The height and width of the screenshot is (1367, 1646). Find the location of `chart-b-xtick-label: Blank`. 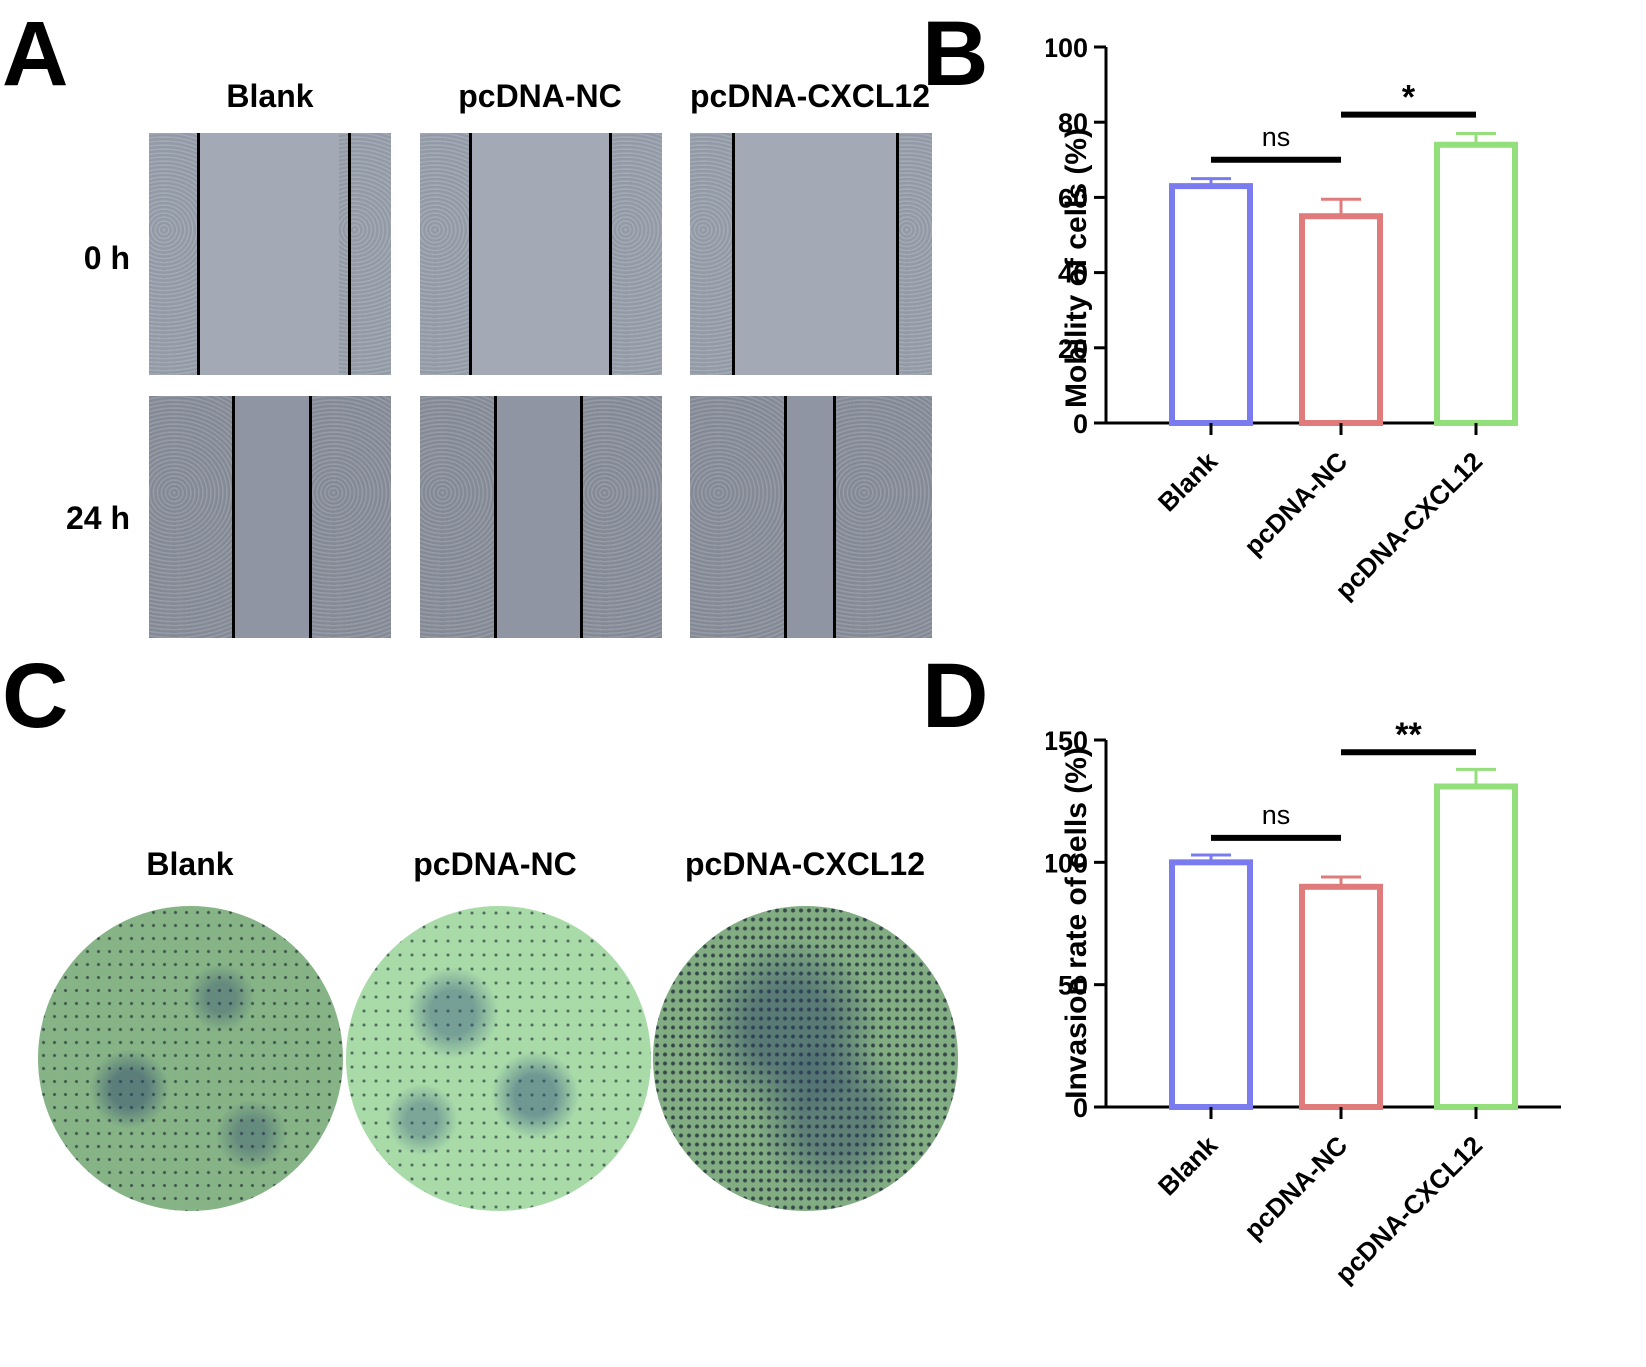

chart-b-xtick-label: Blank is located at coordinates (1188, 482).